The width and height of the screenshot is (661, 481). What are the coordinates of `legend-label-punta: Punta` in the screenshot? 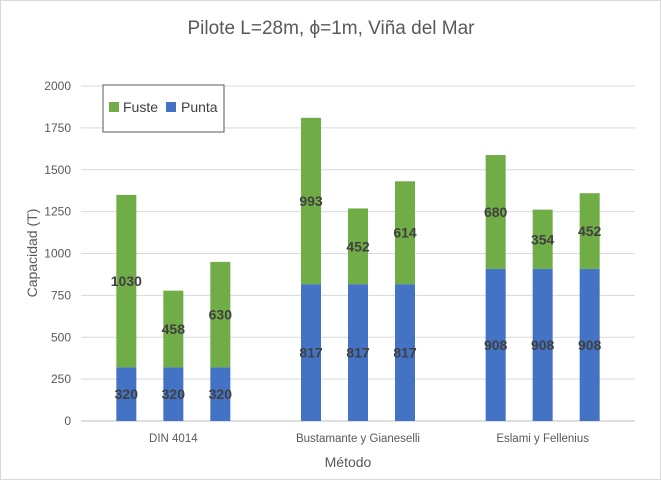 It's located at (199, 107).